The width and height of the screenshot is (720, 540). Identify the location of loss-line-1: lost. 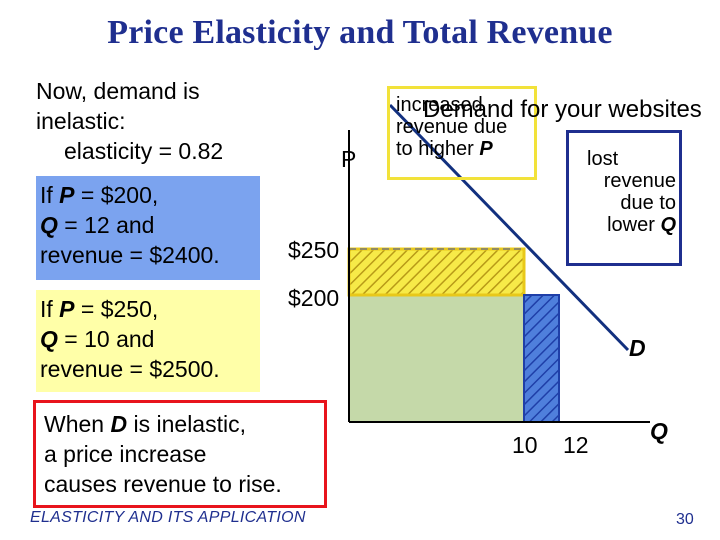
(603, 159).